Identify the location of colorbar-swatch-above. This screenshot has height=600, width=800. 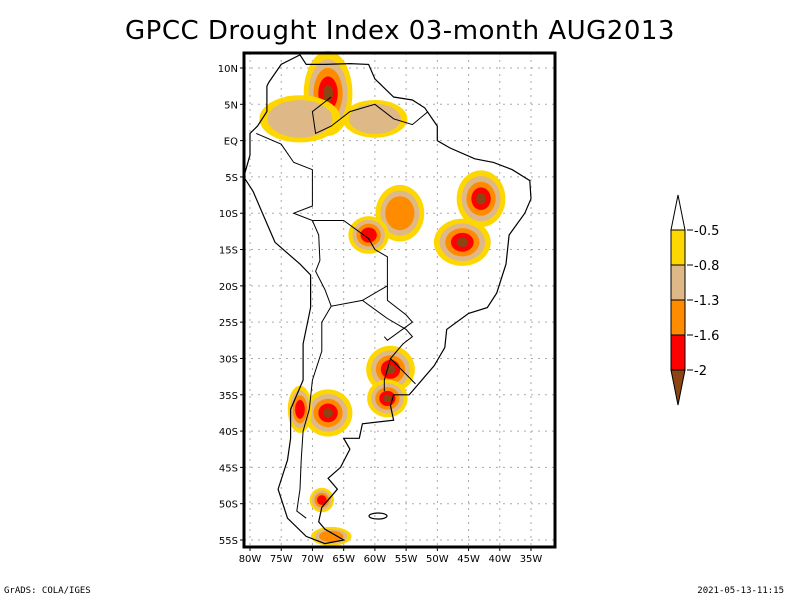
(678, 212).